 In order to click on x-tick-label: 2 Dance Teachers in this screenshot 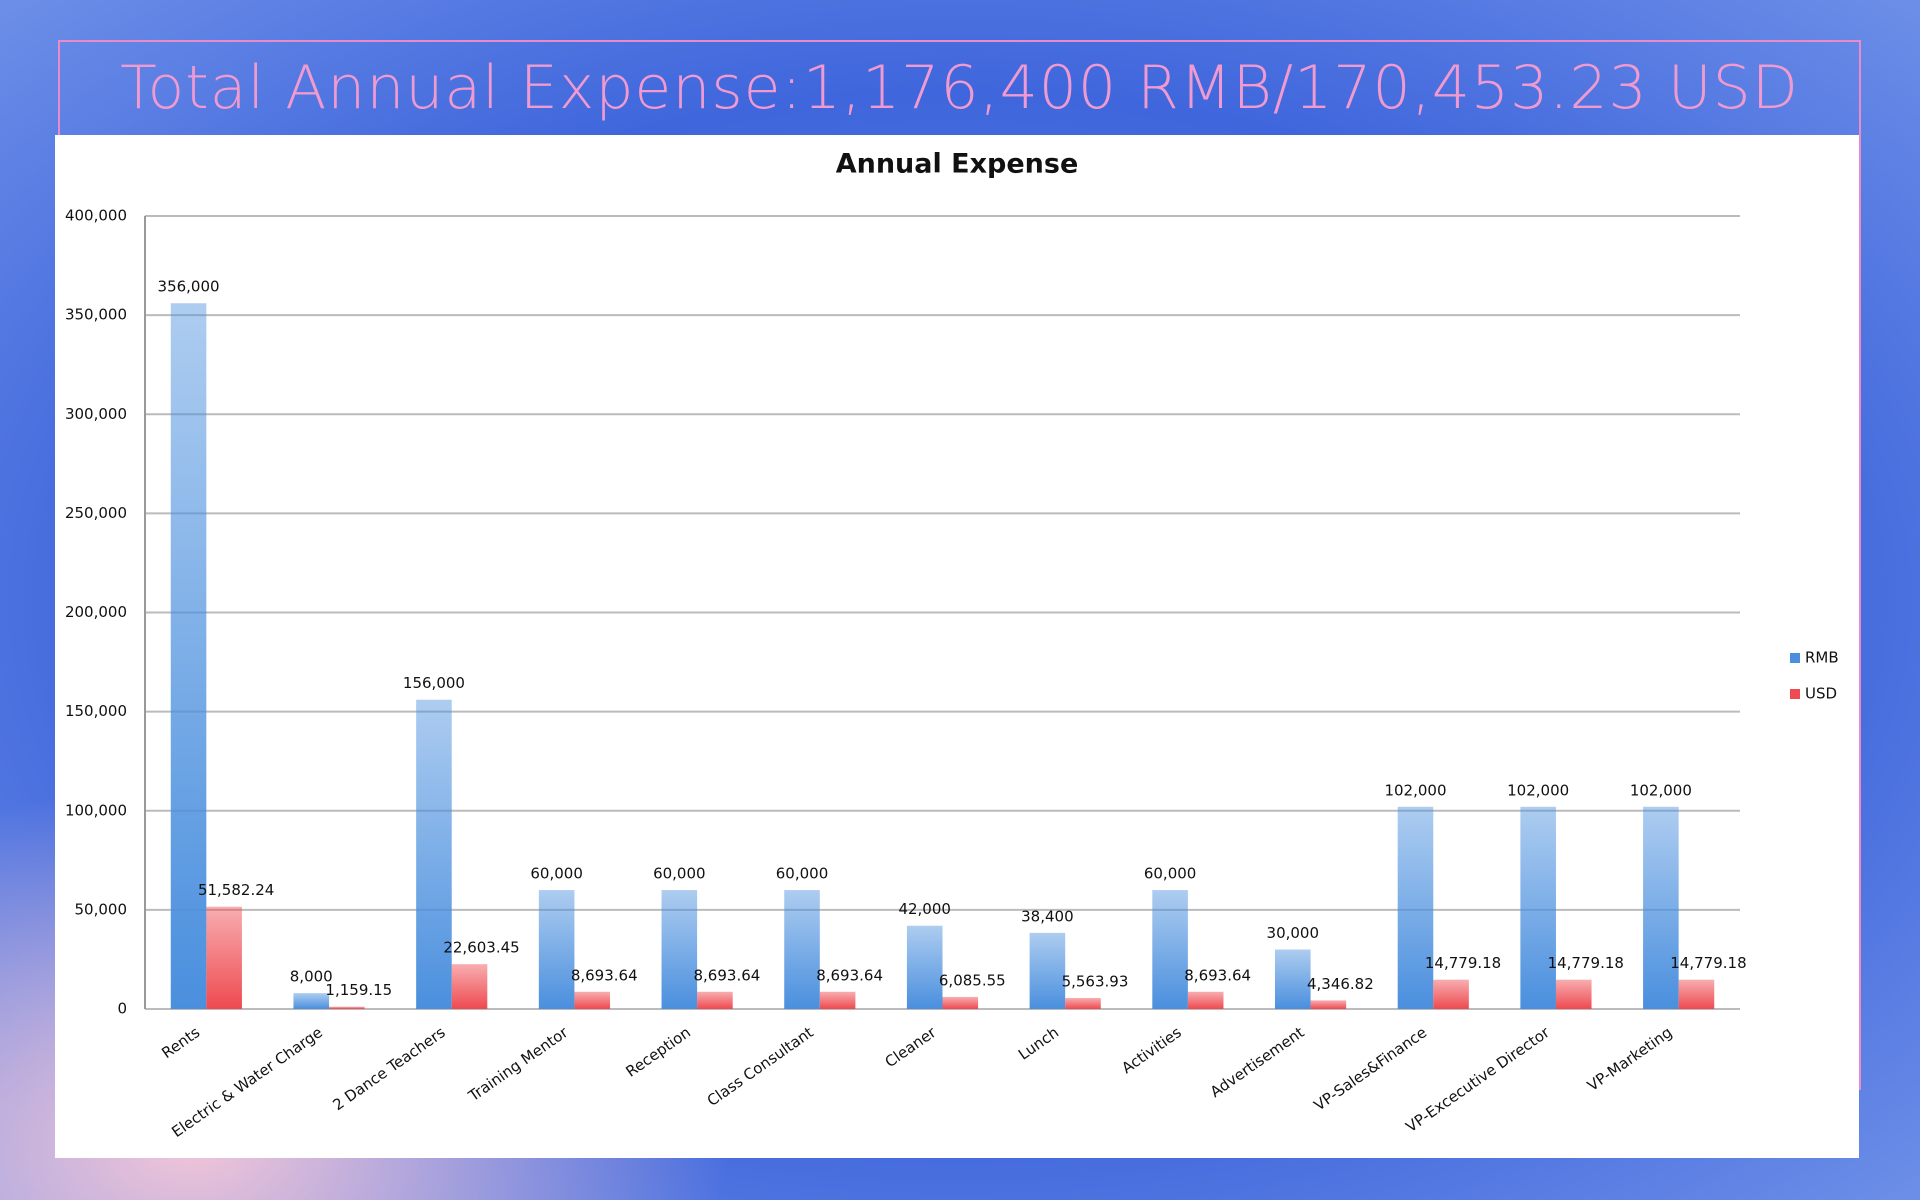, I will do `click(388, 1068)`.